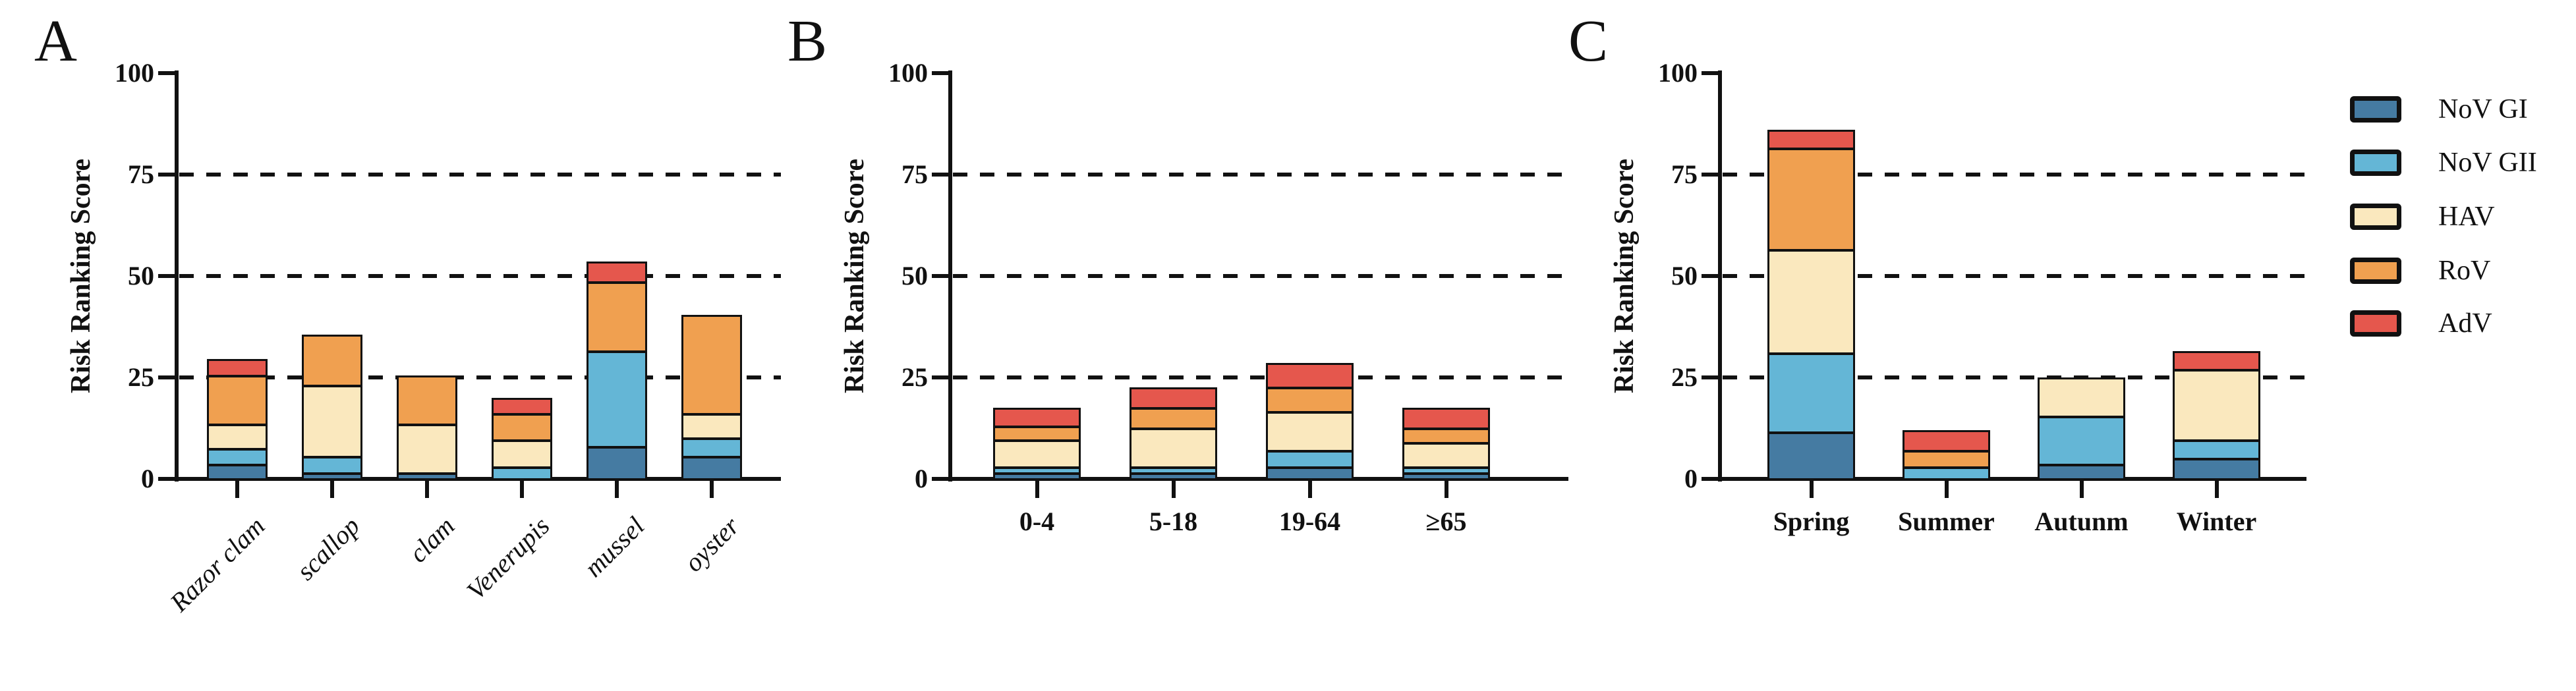  What do you see at coordinates (508, 558) in the screenshot?
I see `x-category-label: Venerupis` at bounding box center [508, 558].